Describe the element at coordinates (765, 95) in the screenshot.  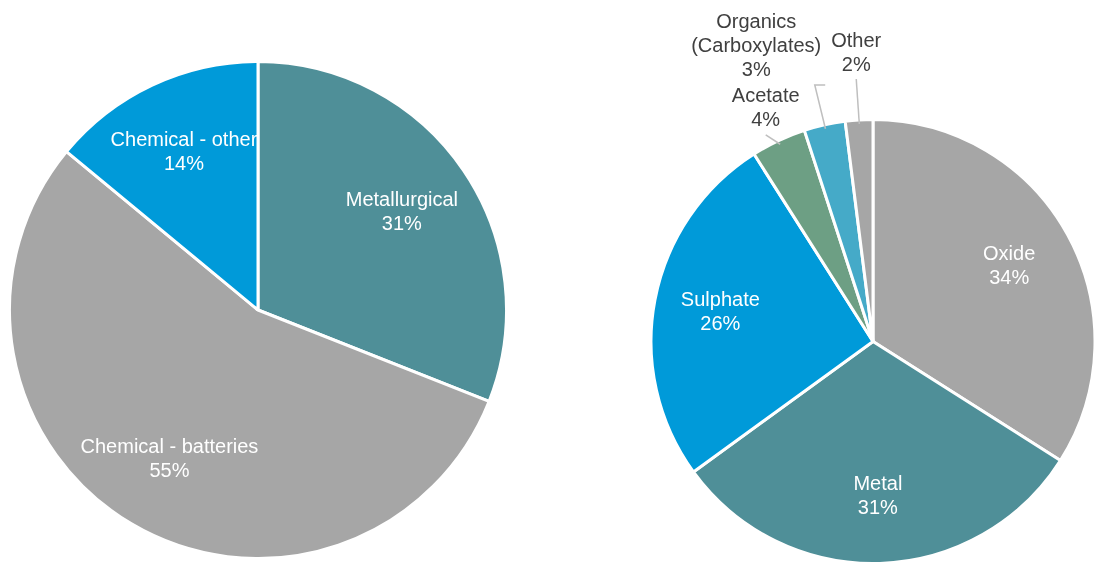
I see `slice-label: Acetate` at that location.